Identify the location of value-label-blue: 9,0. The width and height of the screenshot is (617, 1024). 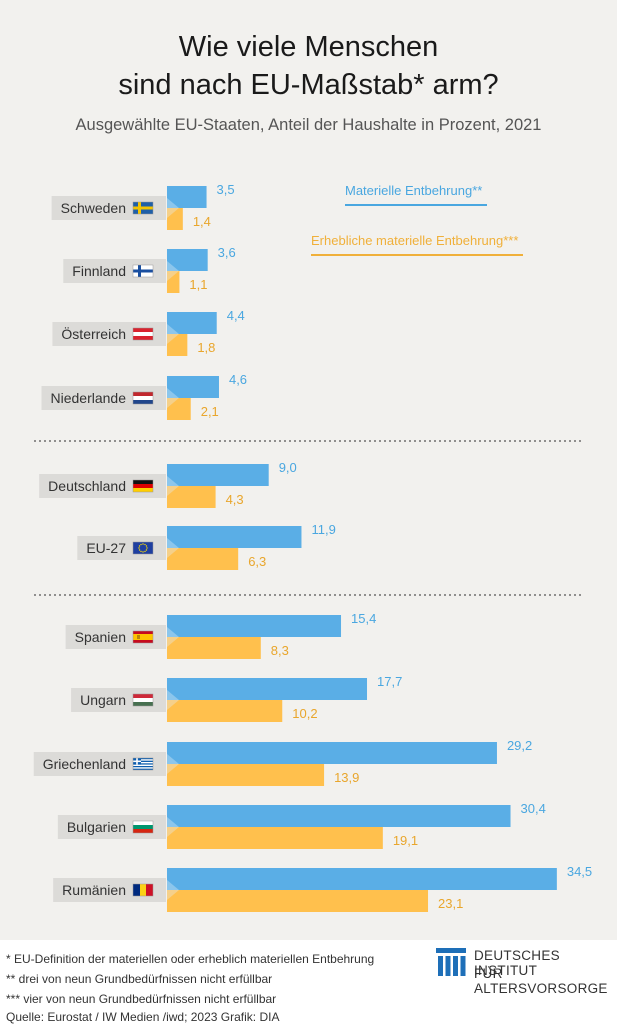
(288, 467).